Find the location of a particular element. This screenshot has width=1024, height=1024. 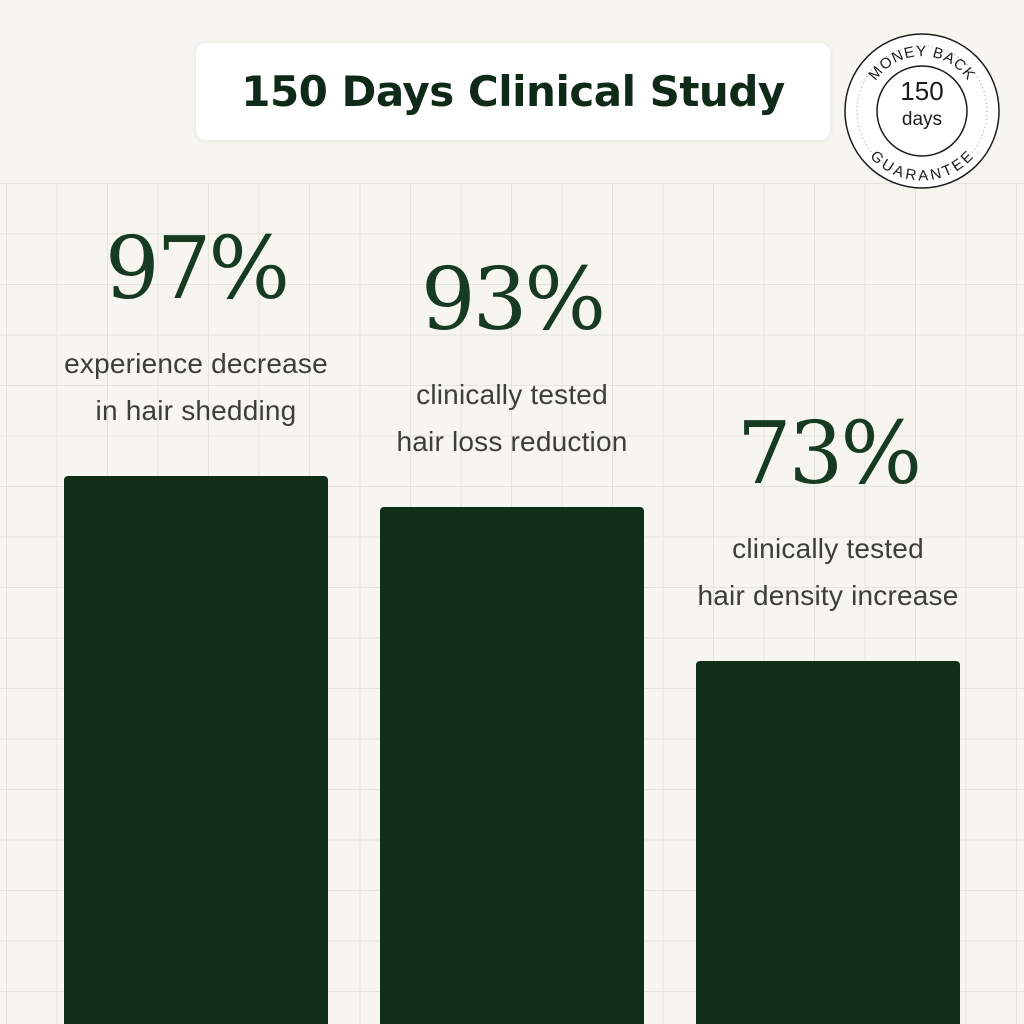

badge-inner-ring is located at coordinates (922, 111).